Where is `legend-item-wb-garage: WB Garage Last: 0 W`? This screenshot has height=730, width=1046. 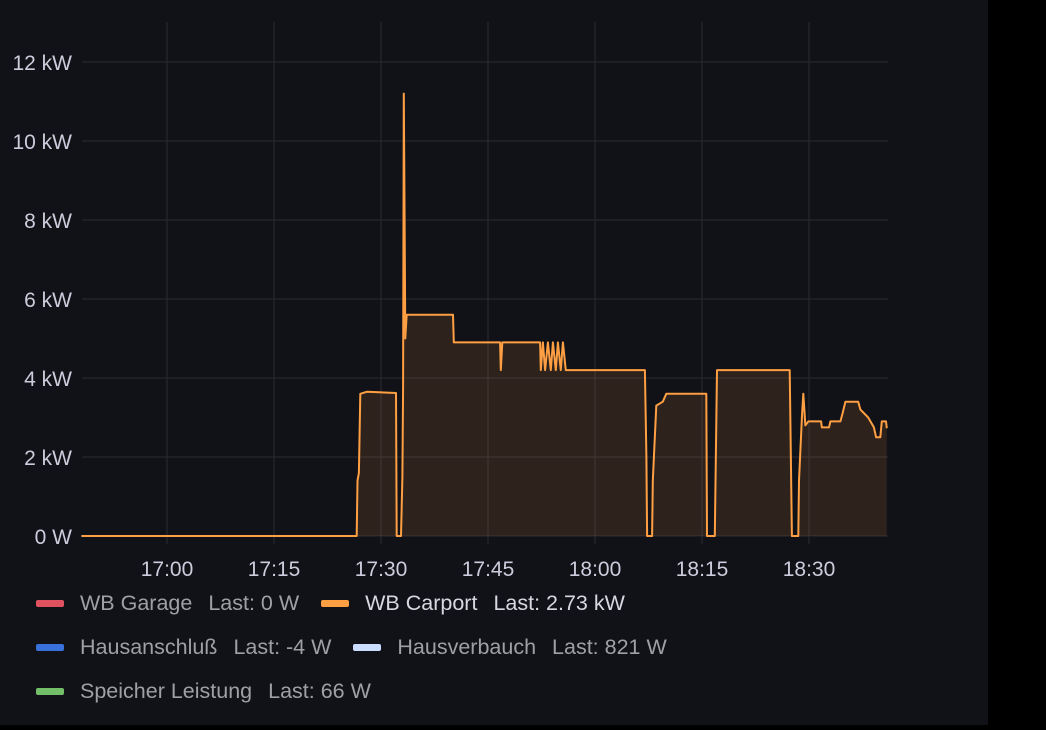
legend-item-wb-garage: WB Garage Last: 0 W is located at coordinates (167, 603).